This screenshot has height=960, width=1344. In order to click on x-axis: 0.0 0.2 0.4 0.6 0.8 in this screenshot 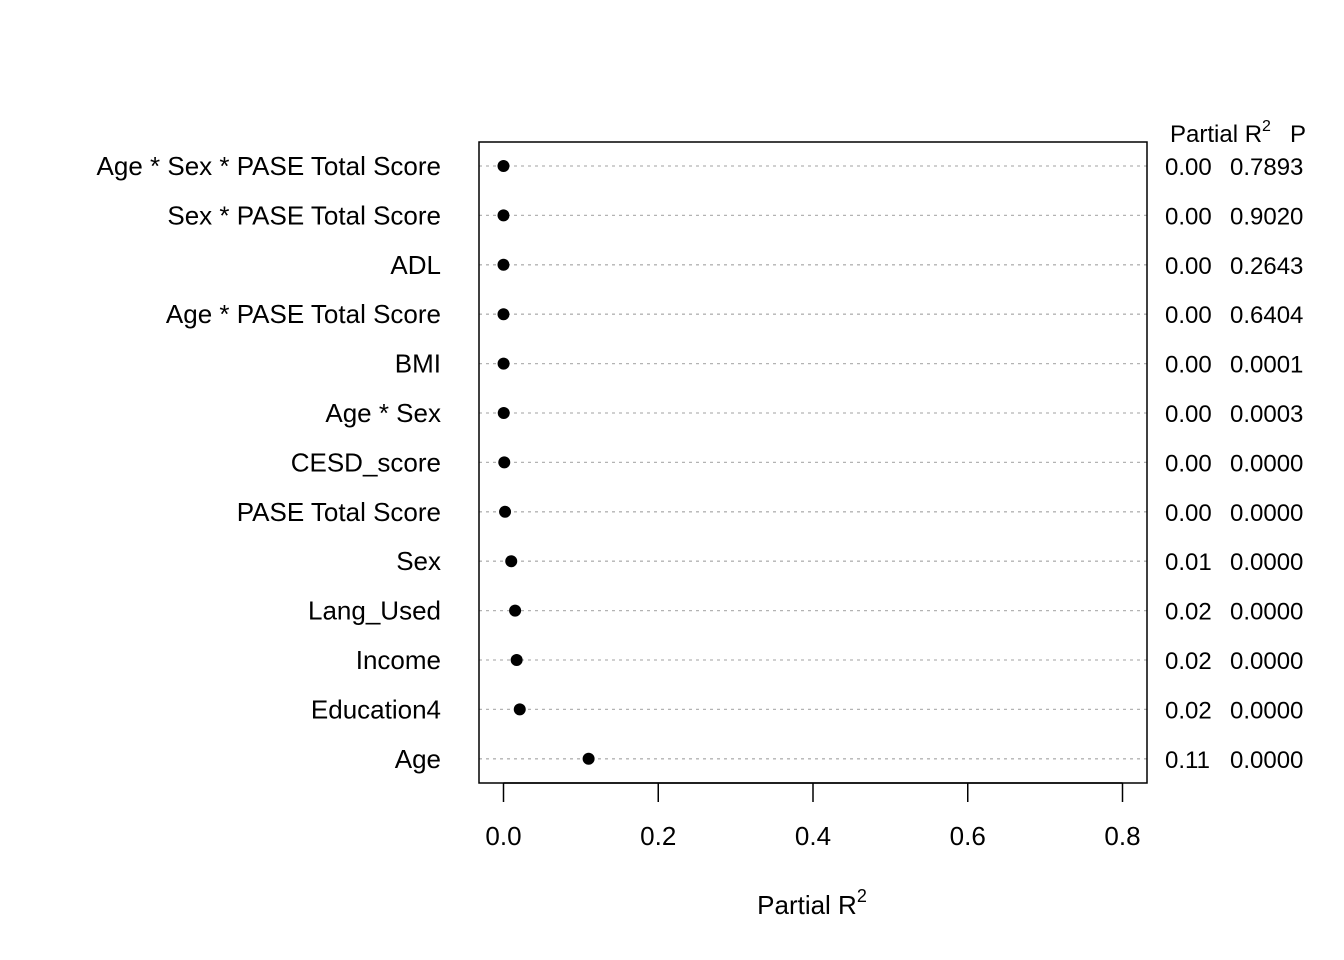, I will do `click(813, 816)`.